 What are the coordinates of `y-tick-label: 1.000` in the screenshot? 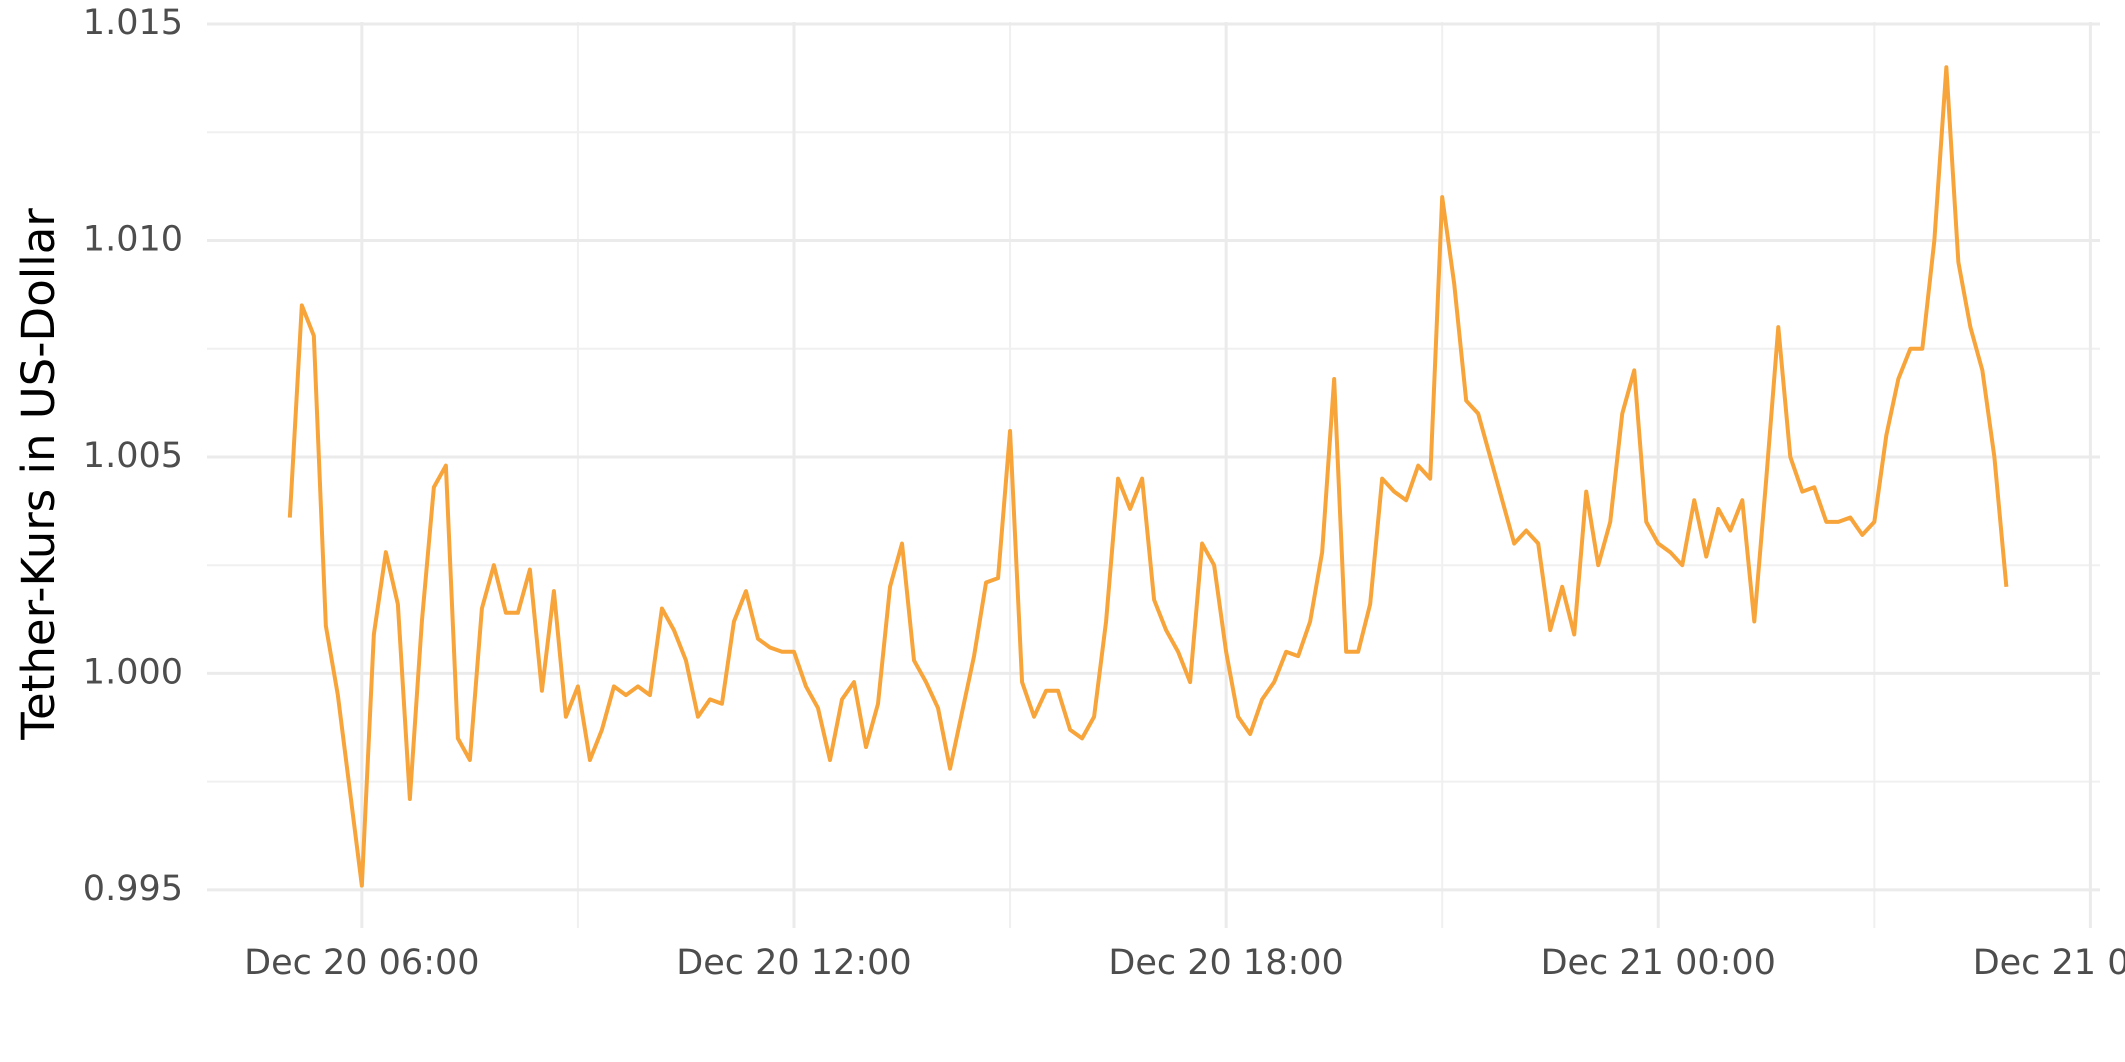 It's located at (133, 672).